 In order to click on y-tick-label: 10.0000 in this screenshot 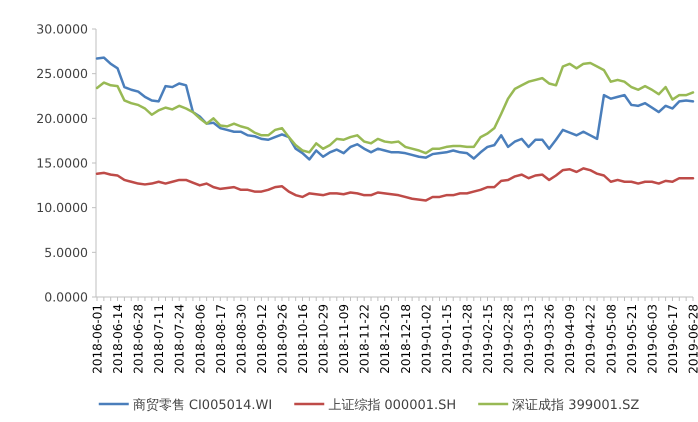, I will do `click(62, 208)`.